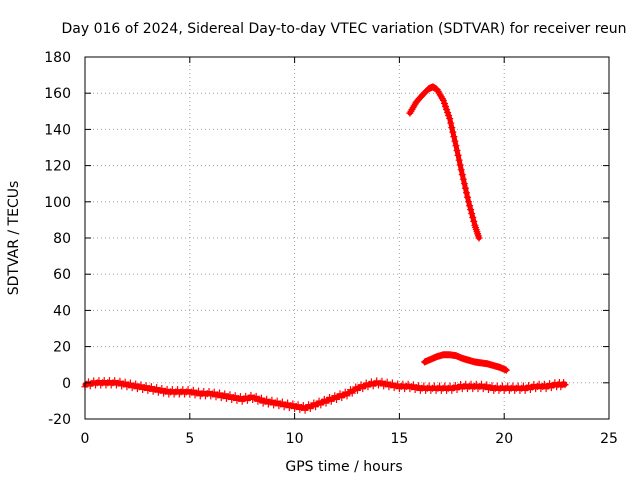  I want to click on y-tick-label: 20, so click(62, 348).